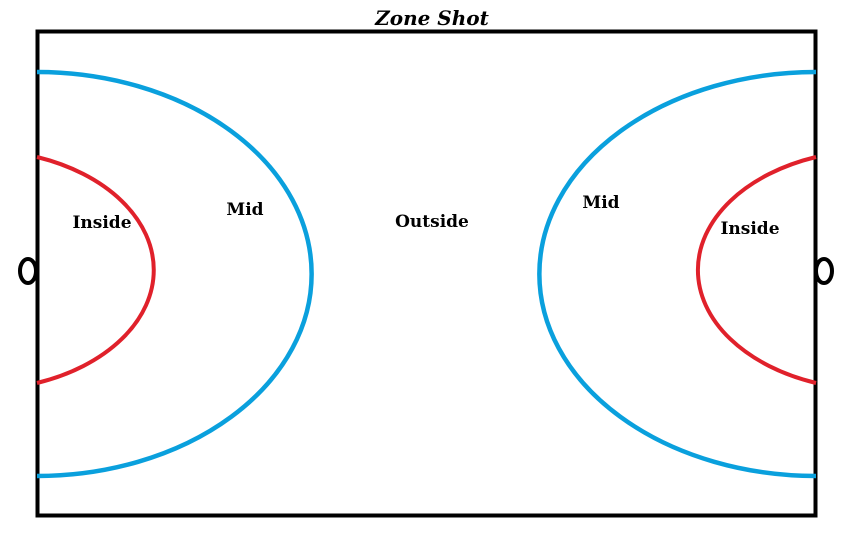  What do you see at coordinates (28, 271) in the screenshot?
I see `left-goal` at bounding box center [28, 271].